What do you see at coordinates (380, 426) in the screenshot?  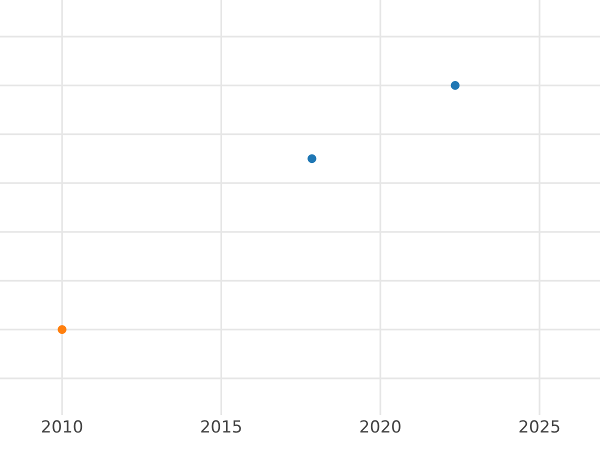 I see `x-tick-label: 2020` at bounding box center [380, 426].